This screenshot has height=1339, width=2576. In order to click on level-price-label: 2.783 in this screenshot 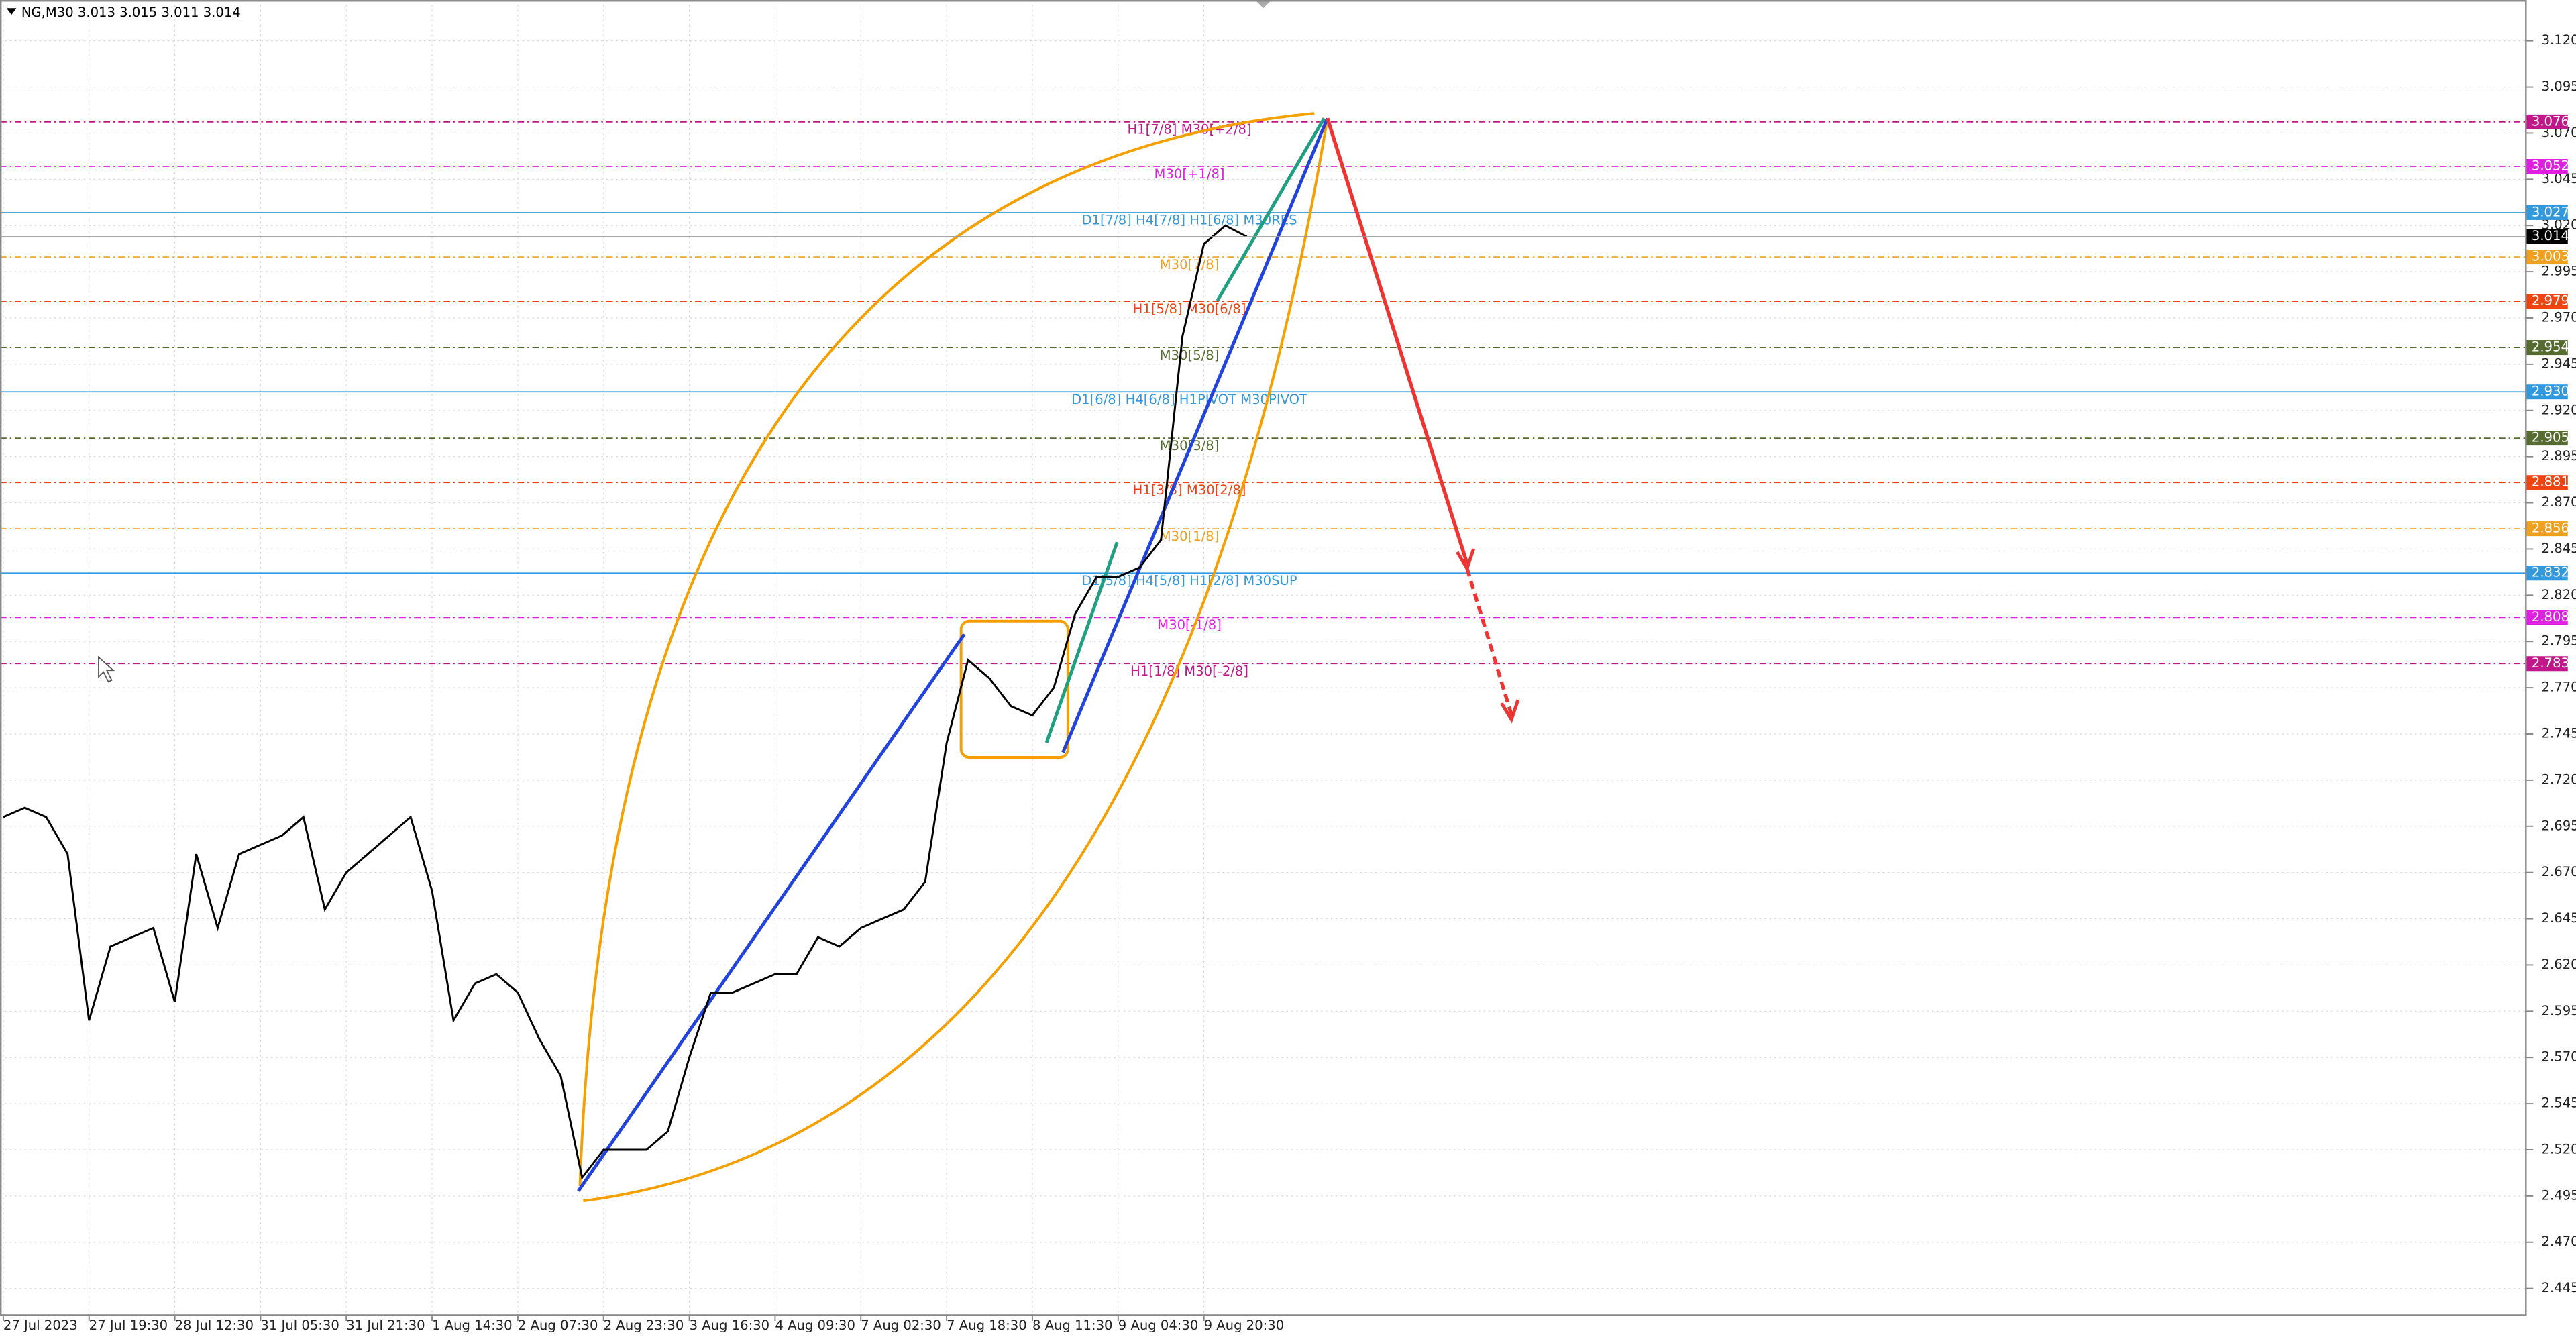, I will do `click(2550, 663)`.